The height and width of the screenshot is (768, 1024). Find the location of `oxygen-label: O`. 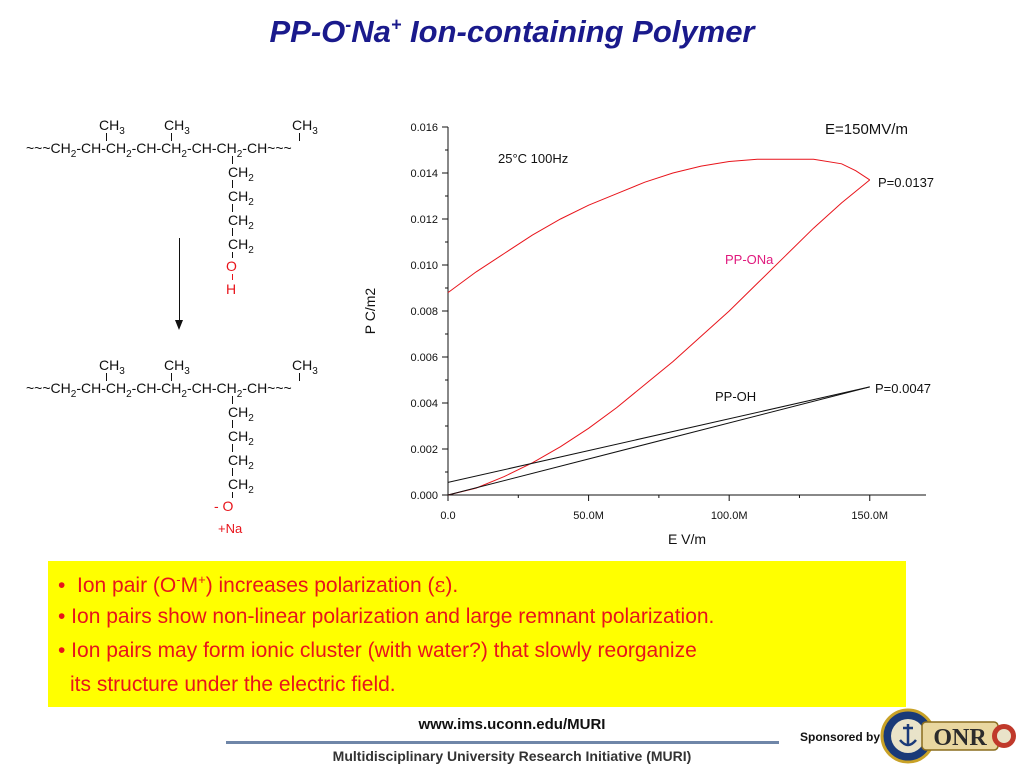

oxygen-label: O is located at coordinates (231, 266).